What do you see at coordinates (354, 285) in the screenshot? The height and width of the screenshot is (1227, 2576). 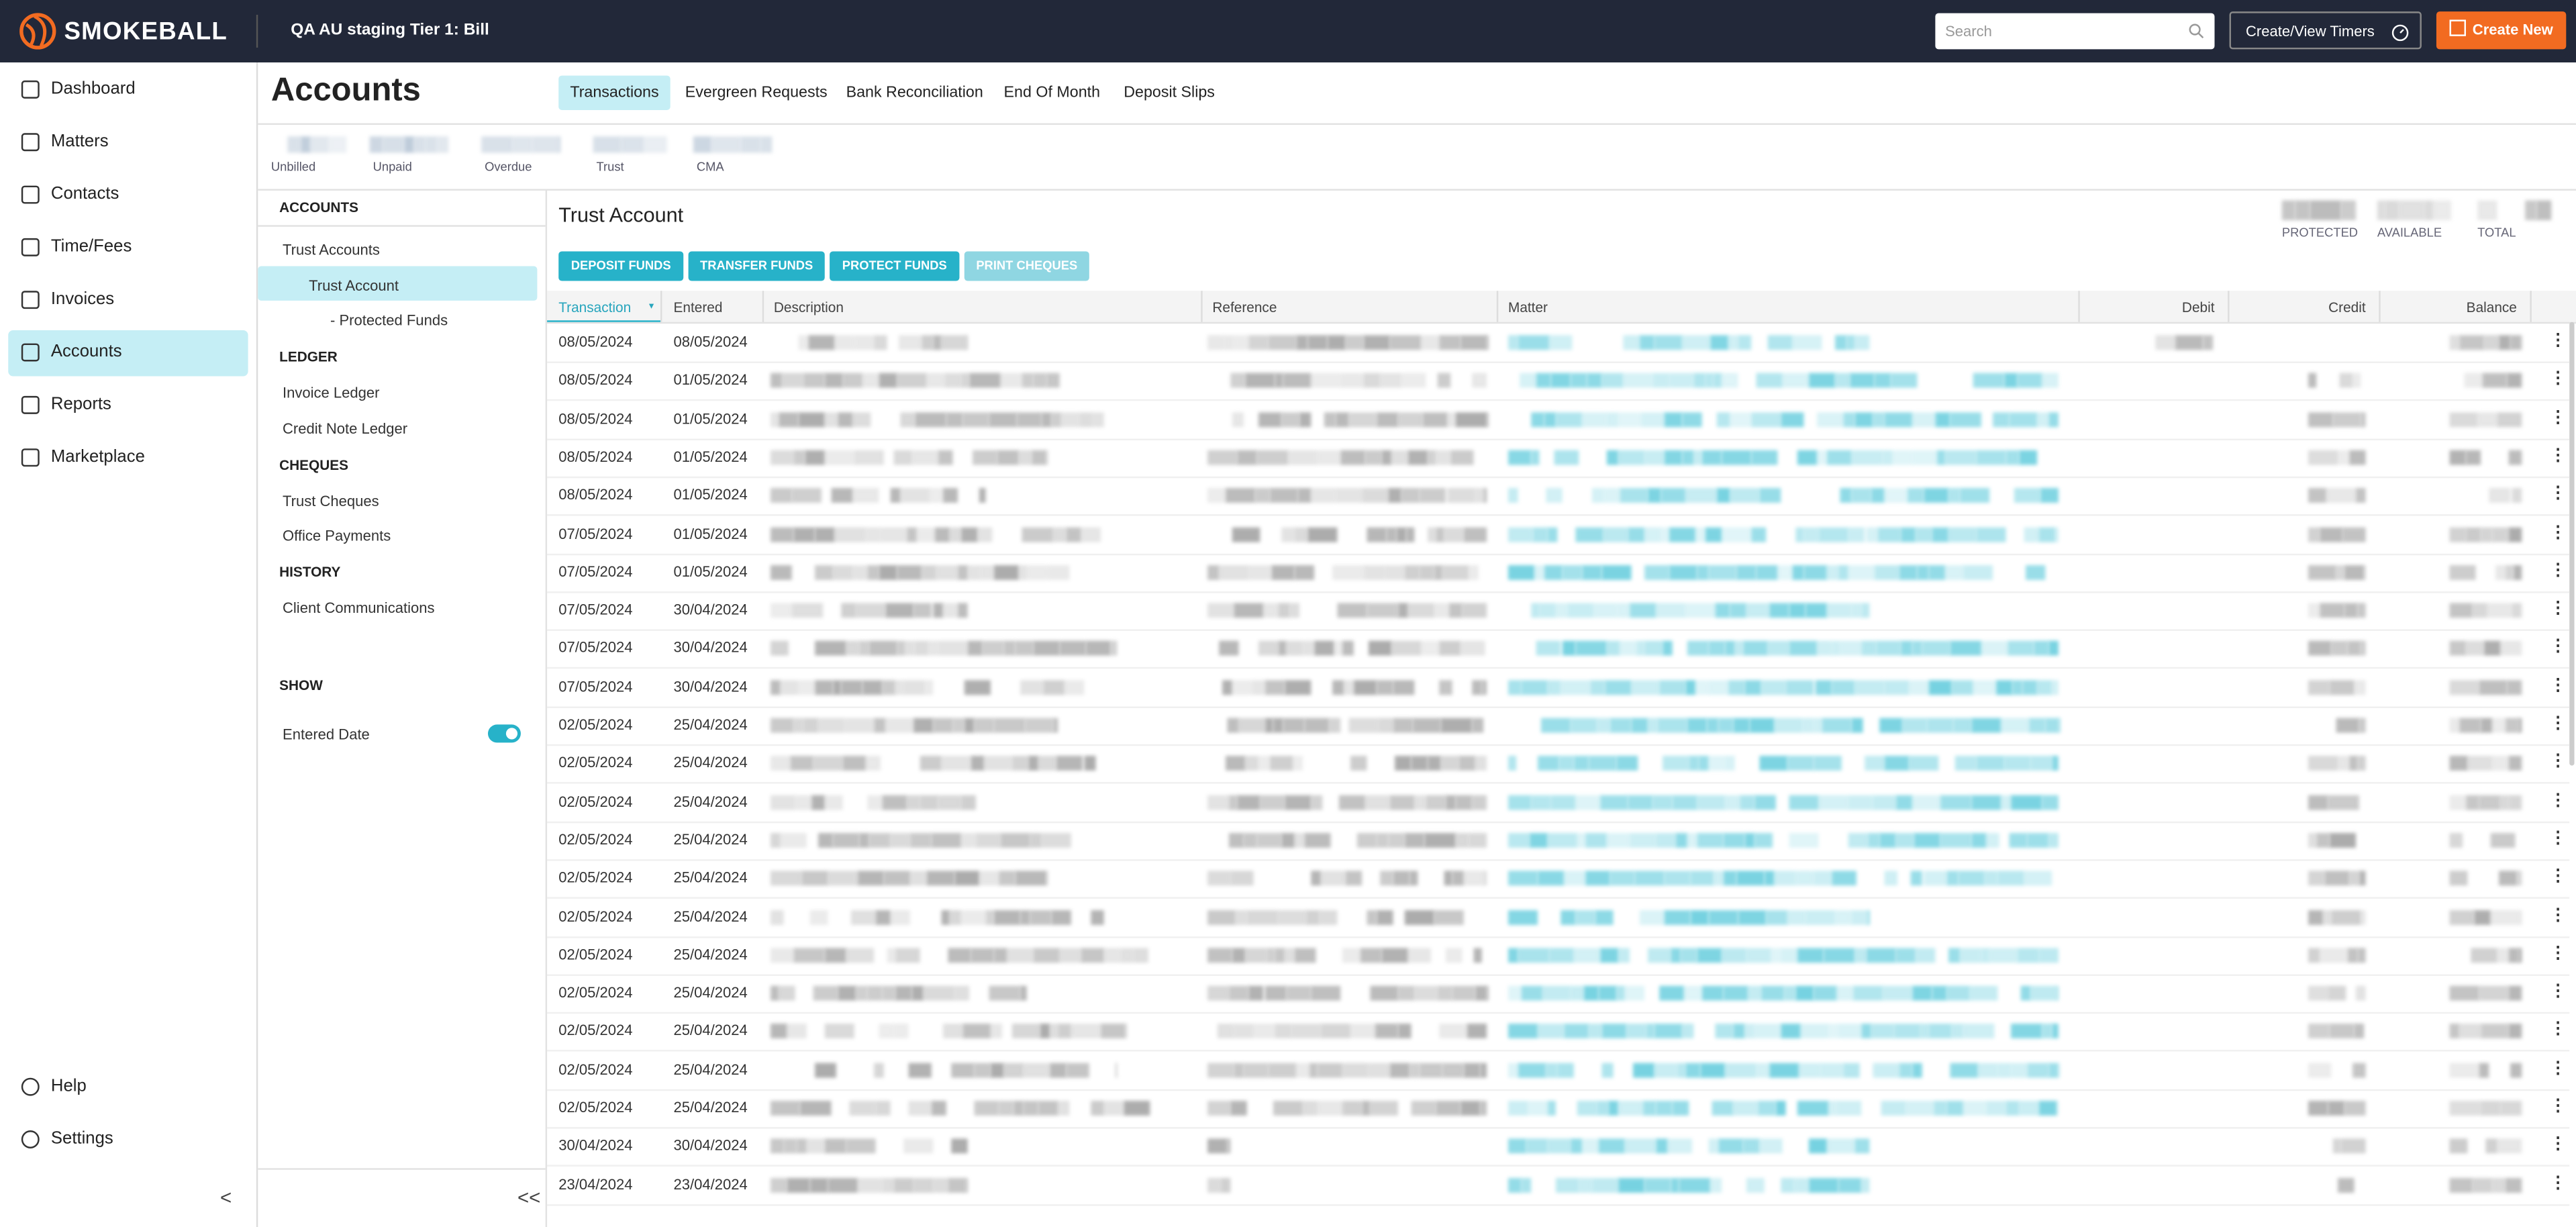 I see `subnav-item: Trust Account` at bounding box center [354, 285].